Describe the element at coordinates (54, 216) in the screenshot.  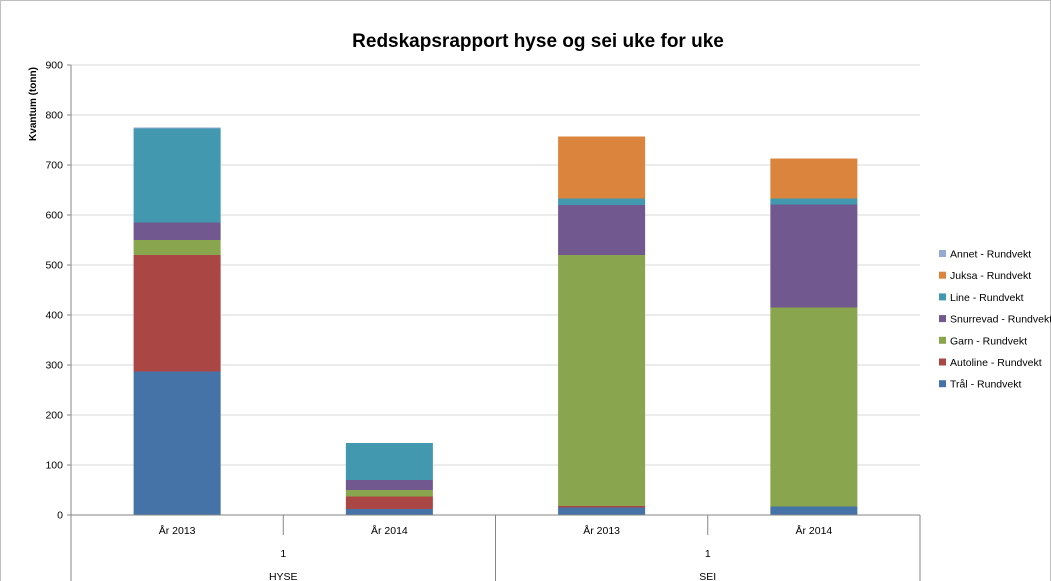
I see `y-tick-label: 600` at that location.